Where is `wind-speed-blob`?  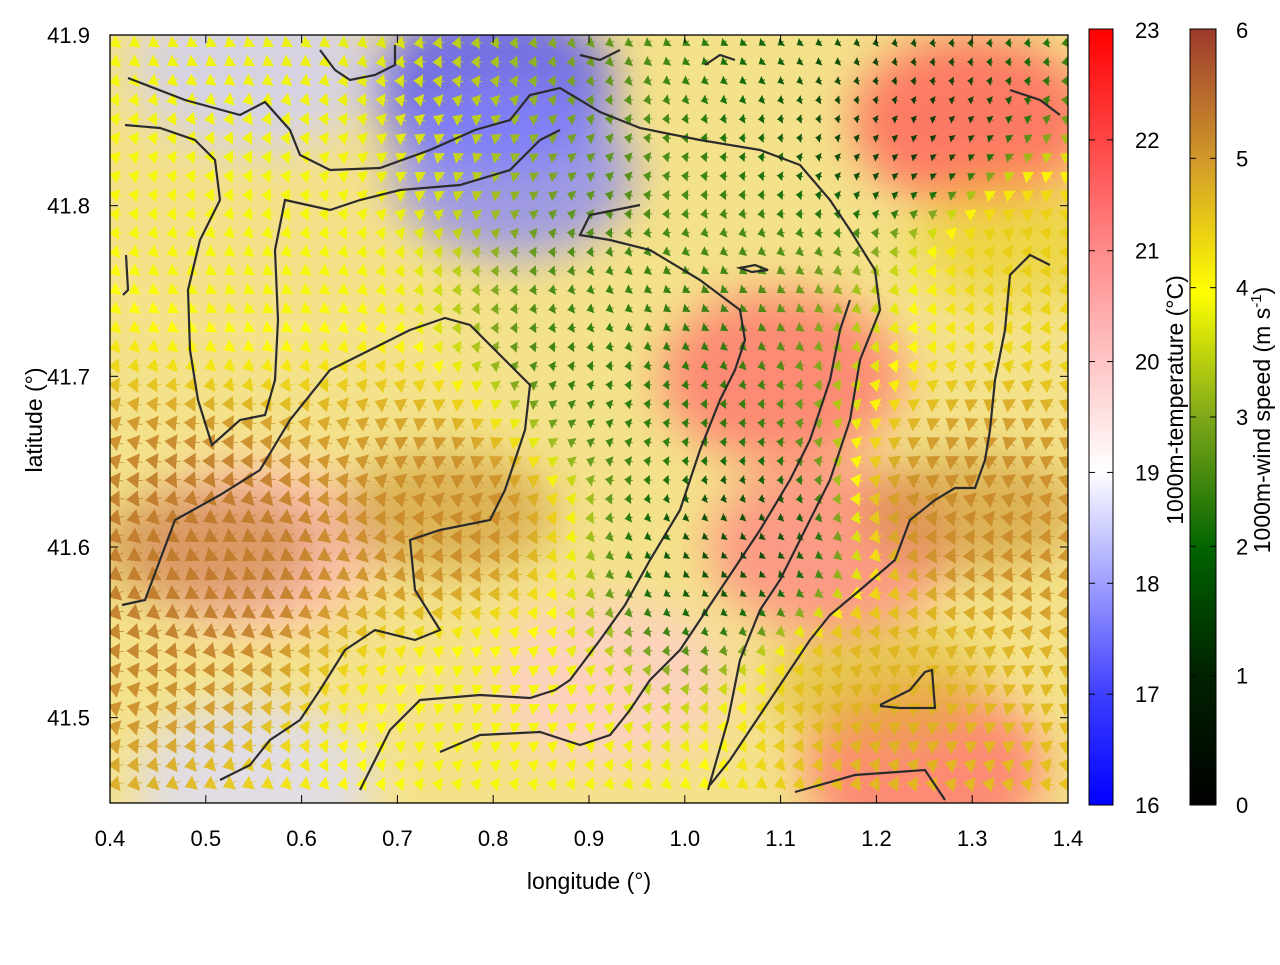 wind-speed-blob is located at coordinates (213, 547).